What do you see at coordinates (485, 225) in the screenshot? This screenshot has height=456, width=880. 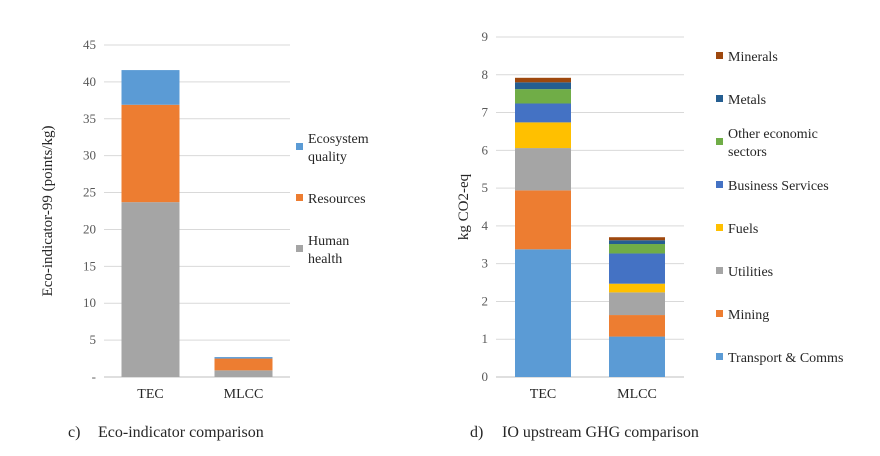 I see `y-tick-label: 4` at bounding box center [485, 225].